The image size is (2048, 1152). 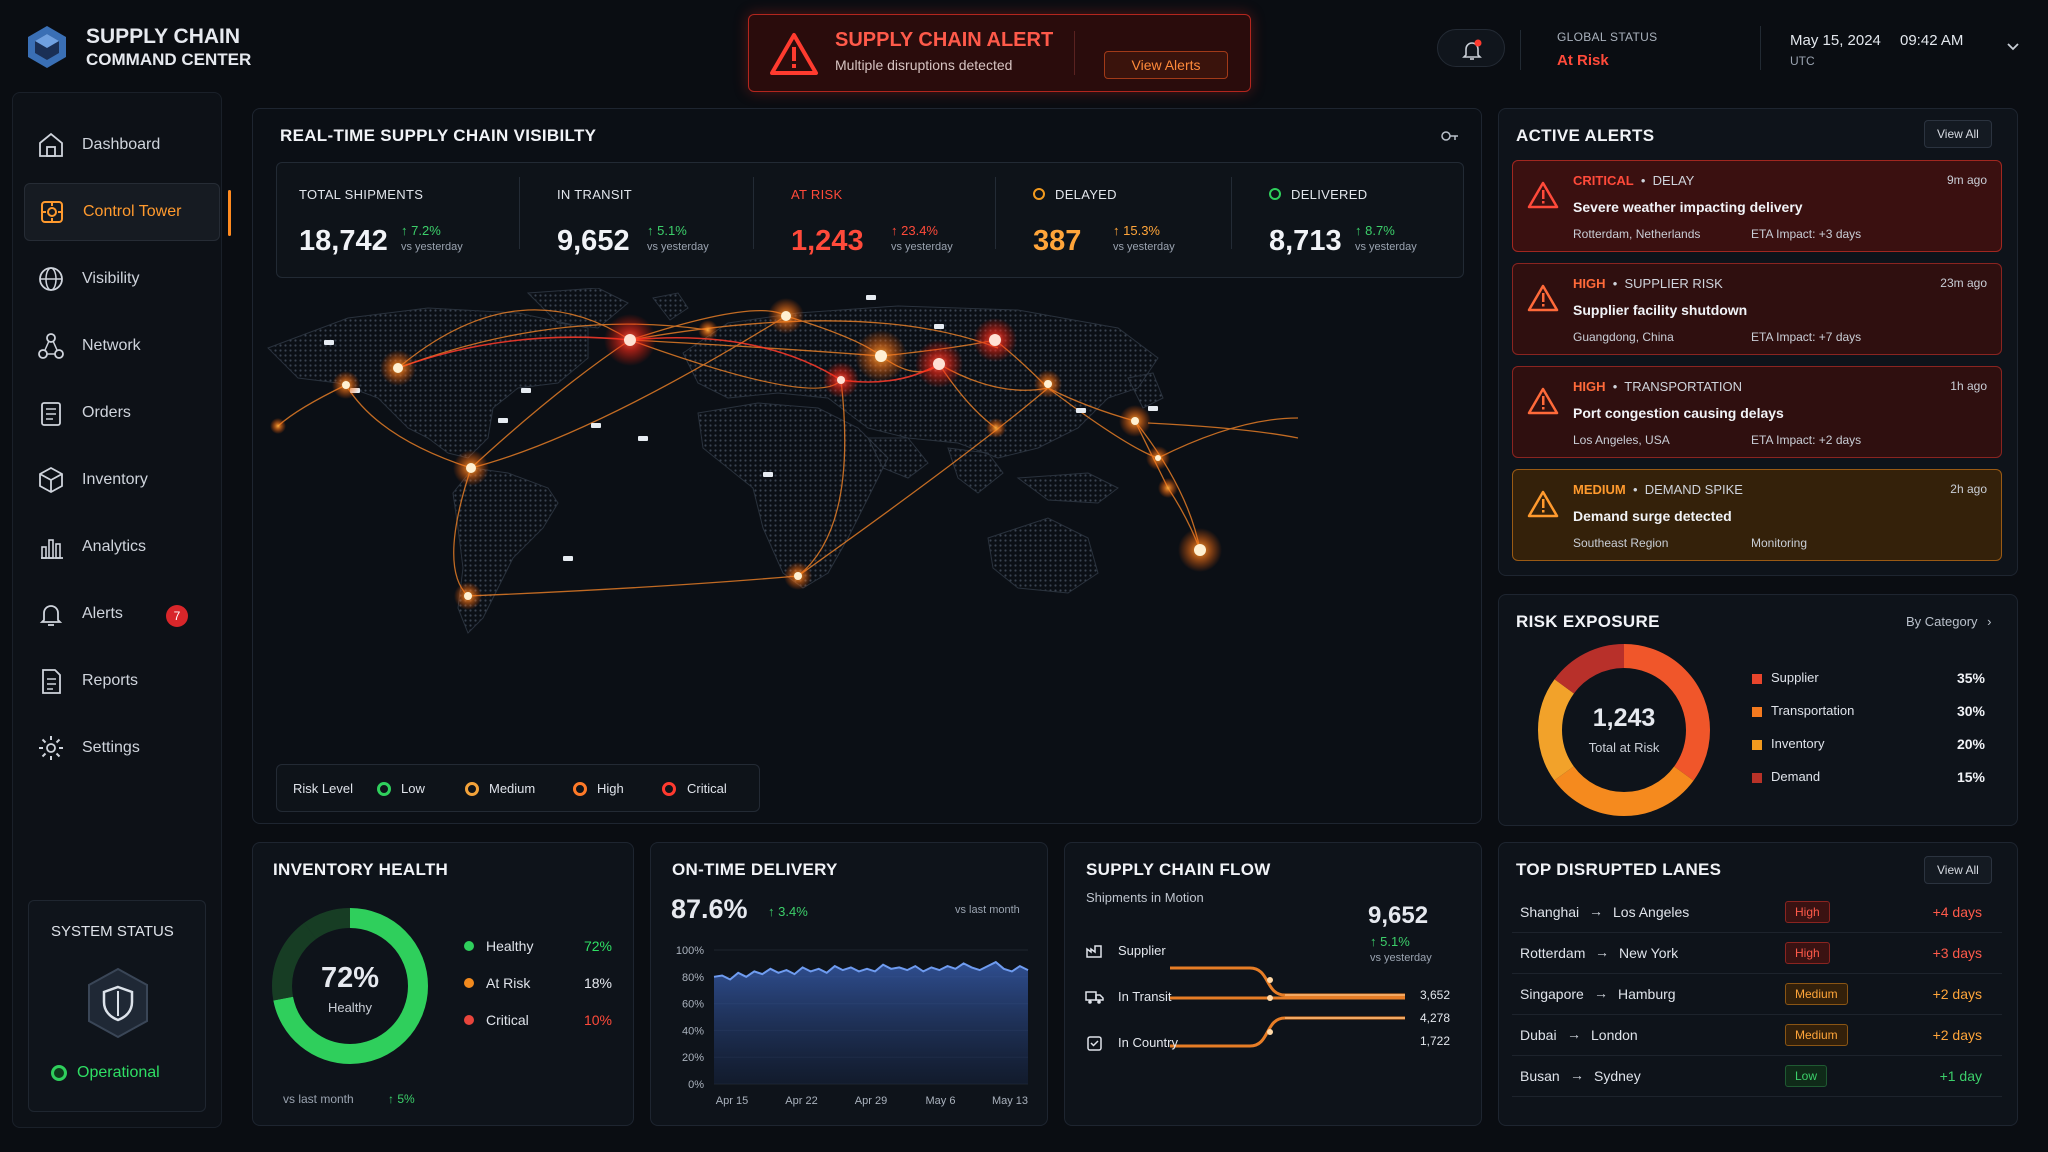 What do you see at coordinates (1553, 953) in the screenshot?
I see `lane-from: Rotterdam` at bounding box center [1553, 953].